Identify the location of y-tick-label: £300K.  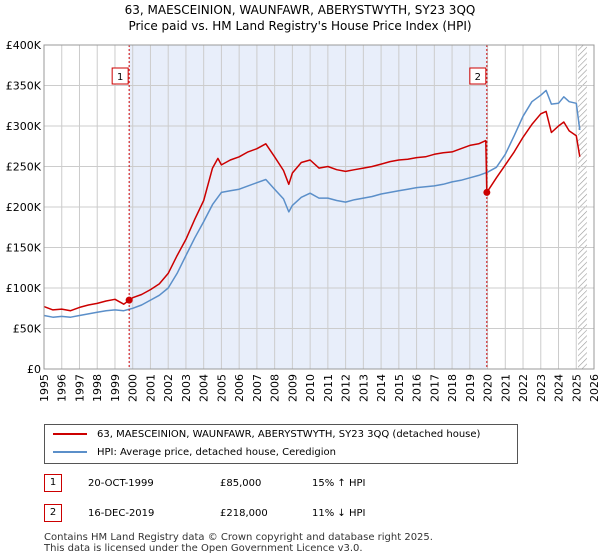
(24, 126).